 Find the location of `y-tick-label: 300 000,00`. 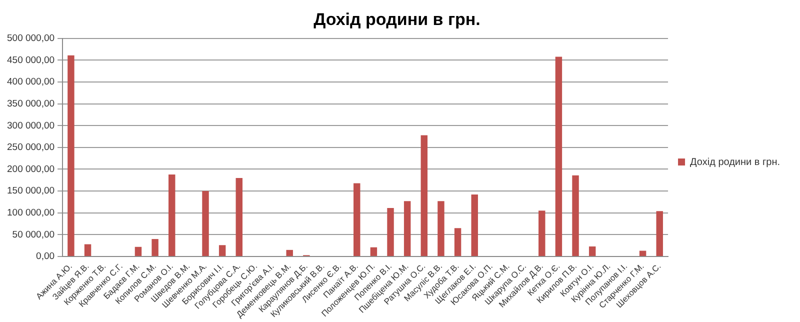

y-tick-label: 300 000,00 is located at coordinates (31, 126).